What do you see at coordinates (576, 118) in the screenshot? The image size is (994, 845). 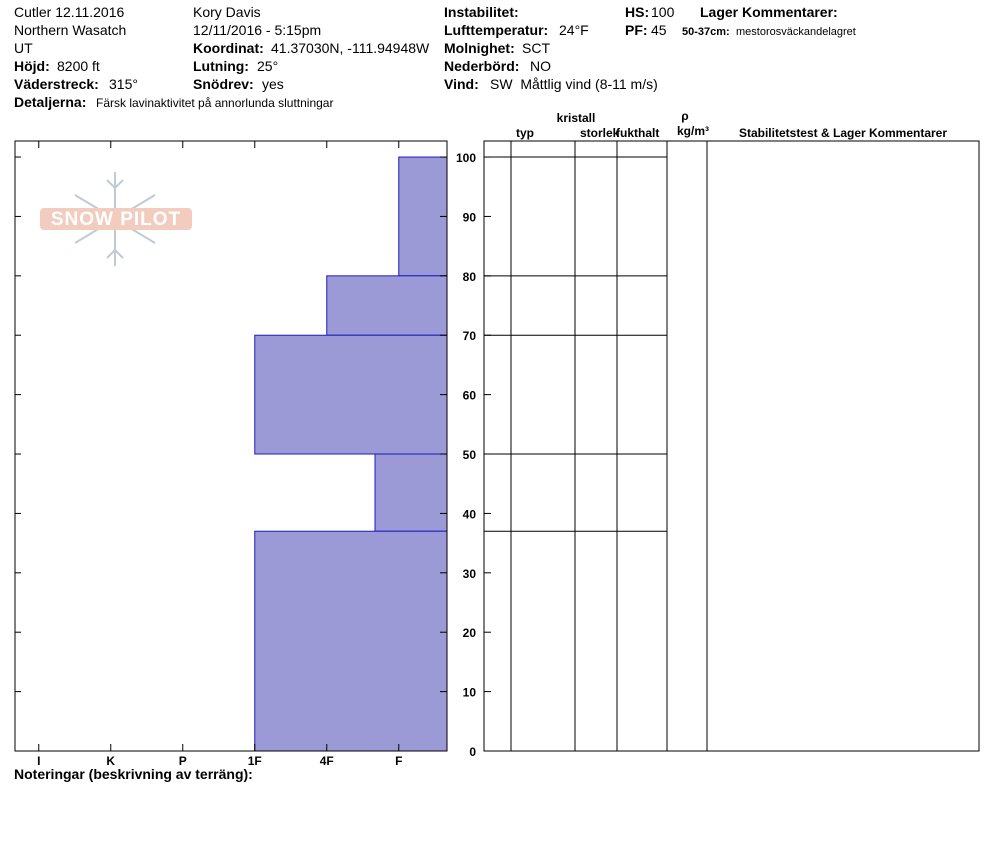 I see `column-title: kristall` at bounding box center [576, 118].